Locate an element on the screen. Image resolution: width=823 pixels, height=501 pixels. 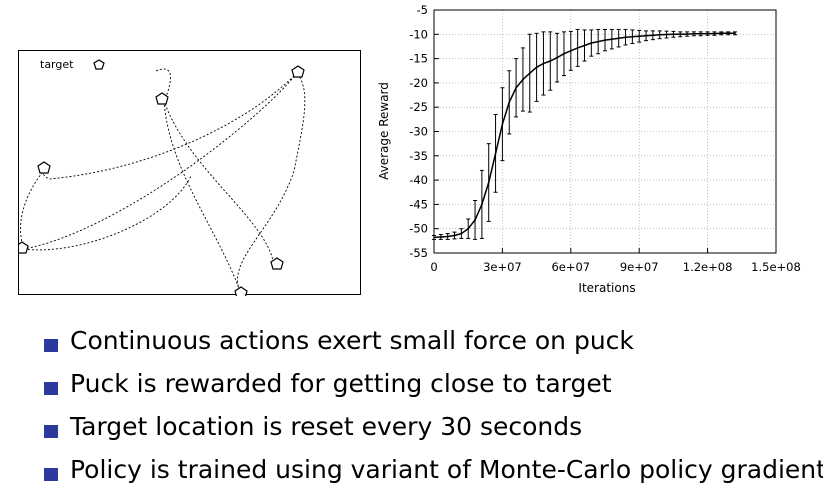
x-tick-label: 0 is located at coordinates (433, 267).